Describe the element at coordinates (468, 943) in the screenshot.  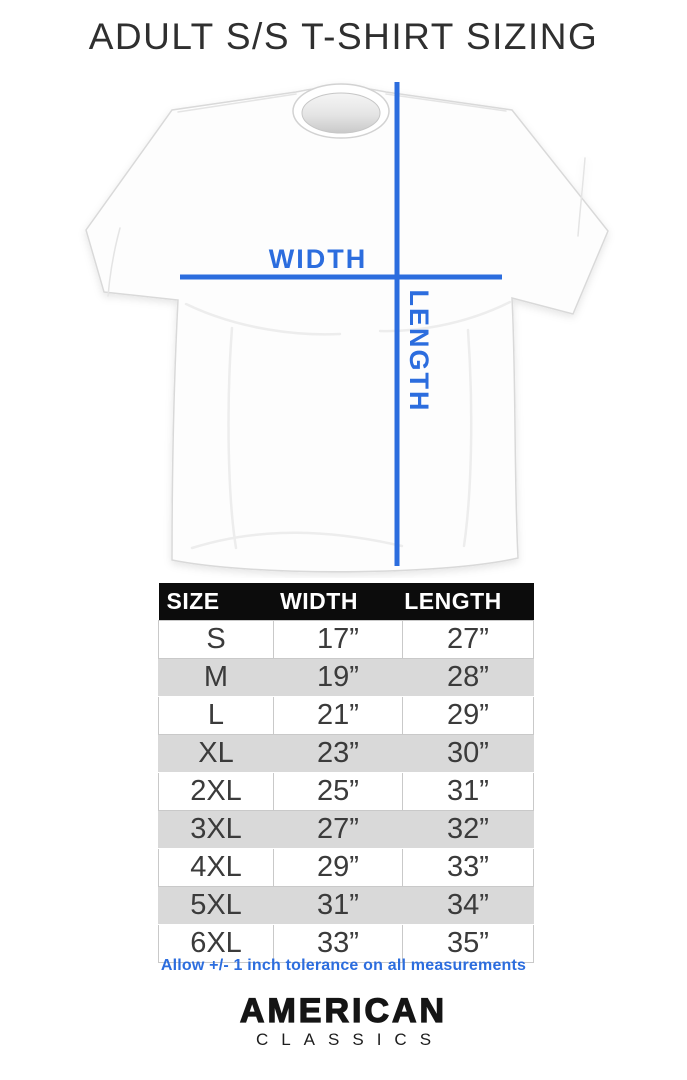
I see `table-cell: 35”` at that location.